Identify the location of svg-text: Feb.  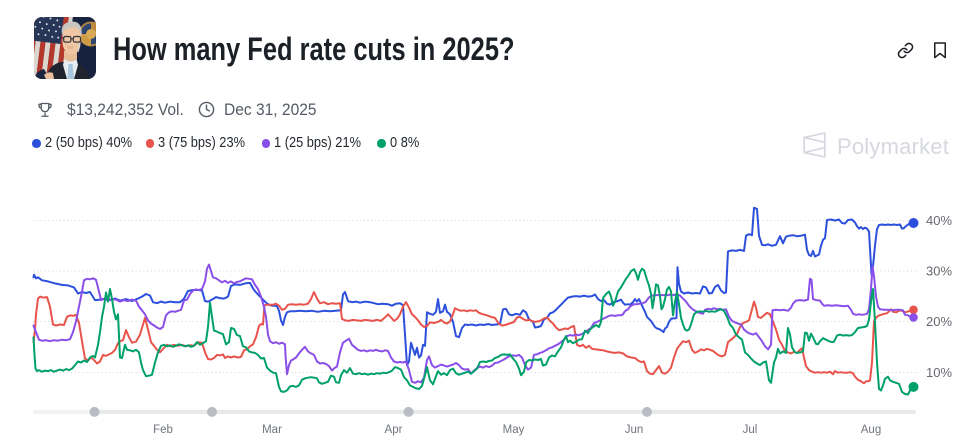
(163, 430).